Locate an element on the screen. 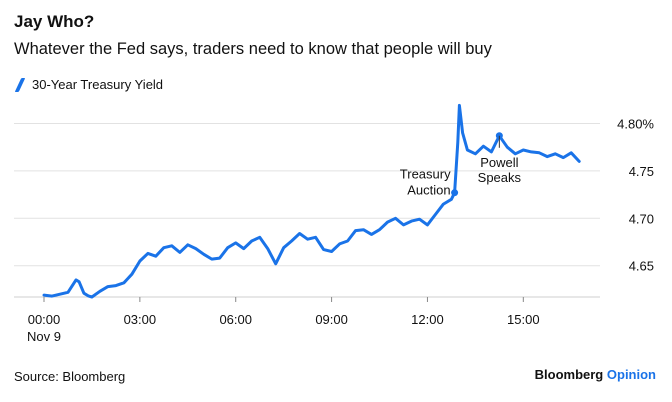  annotation-label: Powell is located at coordinates (499, 162).